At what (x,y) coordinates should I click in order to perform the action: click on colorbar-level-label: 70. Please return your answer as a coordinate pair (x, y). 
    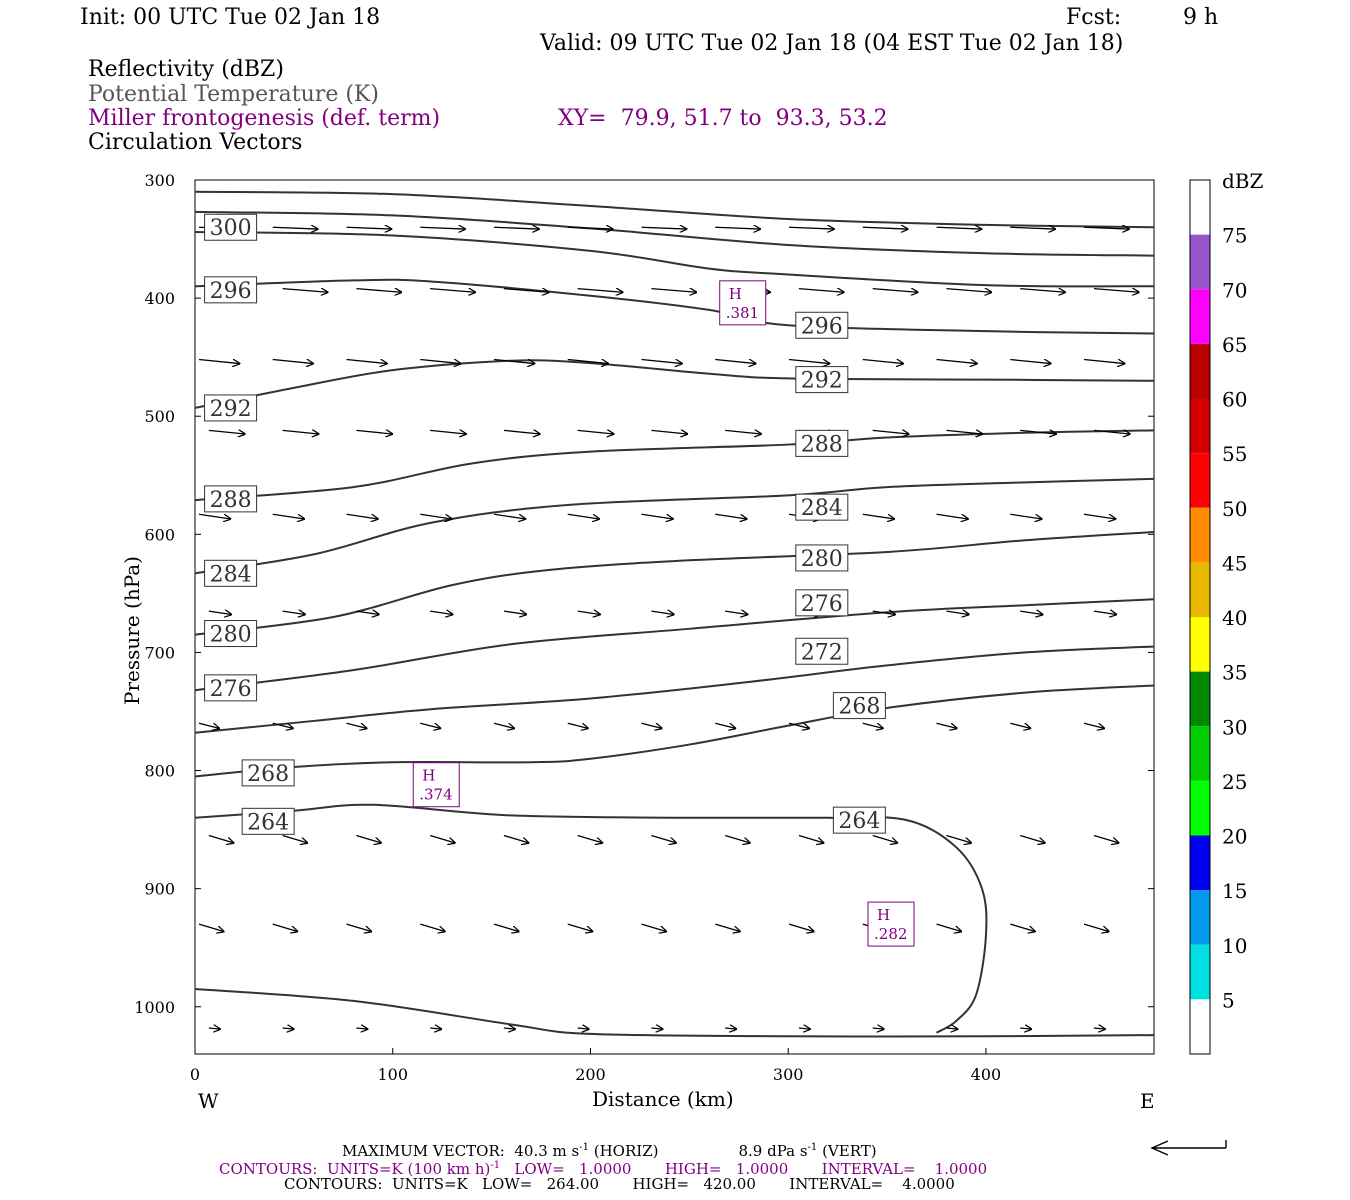
    Looking at the image, I should click on (1234, 290).